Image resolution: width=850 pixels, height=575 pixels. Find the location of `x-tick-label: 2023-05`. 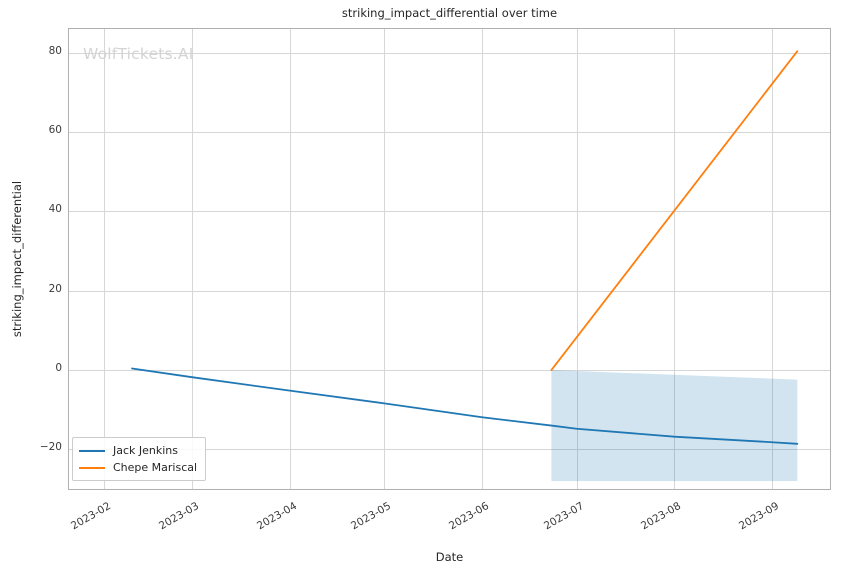

x-tick-label: 2023-05 is located at coordinates (371, 516).